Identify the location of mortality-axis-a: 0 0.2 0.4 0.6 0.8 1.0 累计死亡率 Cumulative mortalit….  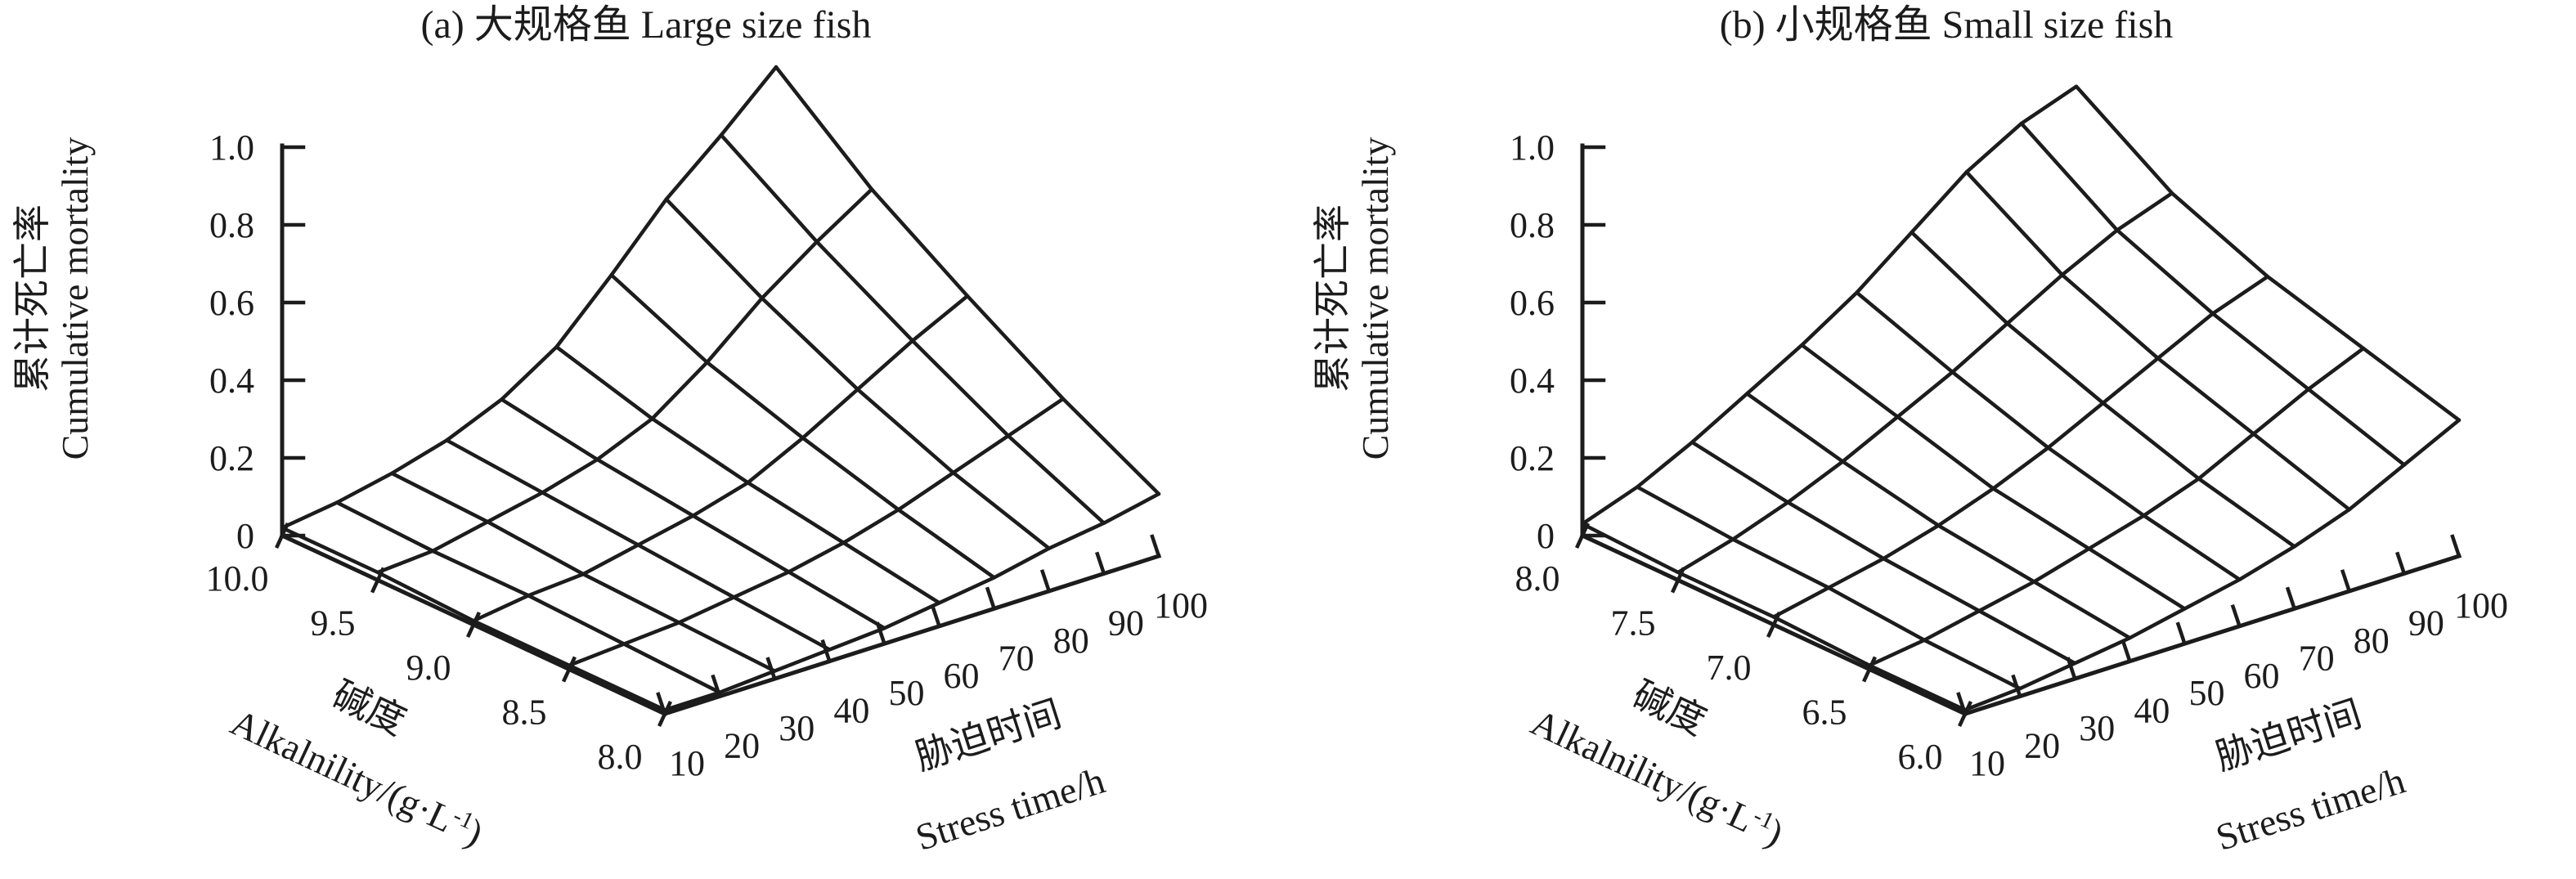
(158, 342).